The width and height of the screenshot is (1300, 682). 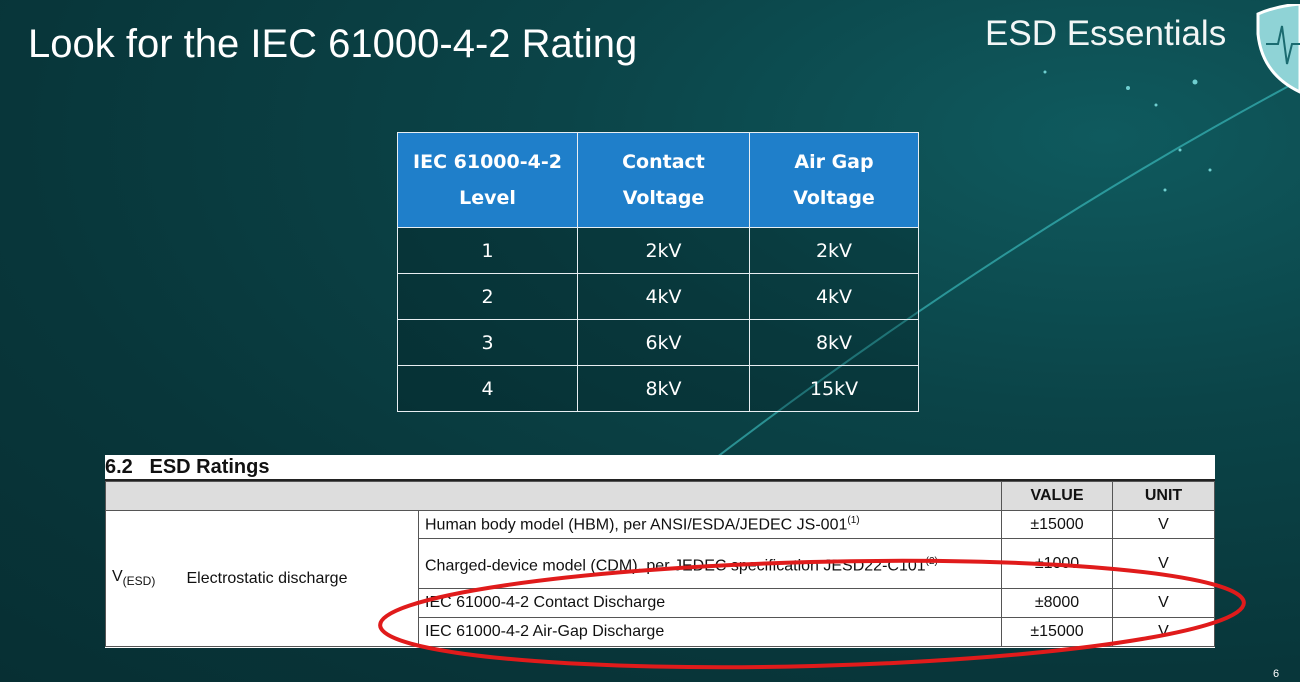 What do you see at coordinates (1163, 496) in the screenshot?
I see `header-unit: UNIT` at bounding box center [1163, 496].